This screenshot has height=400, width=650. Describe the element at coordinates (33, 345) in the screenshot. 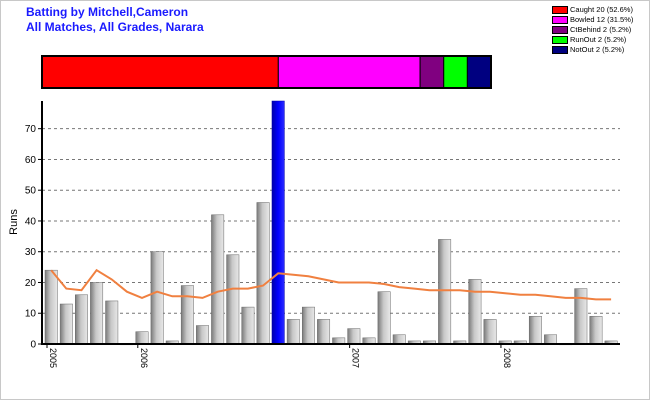

I see `y-tick-label: 0` at that location.